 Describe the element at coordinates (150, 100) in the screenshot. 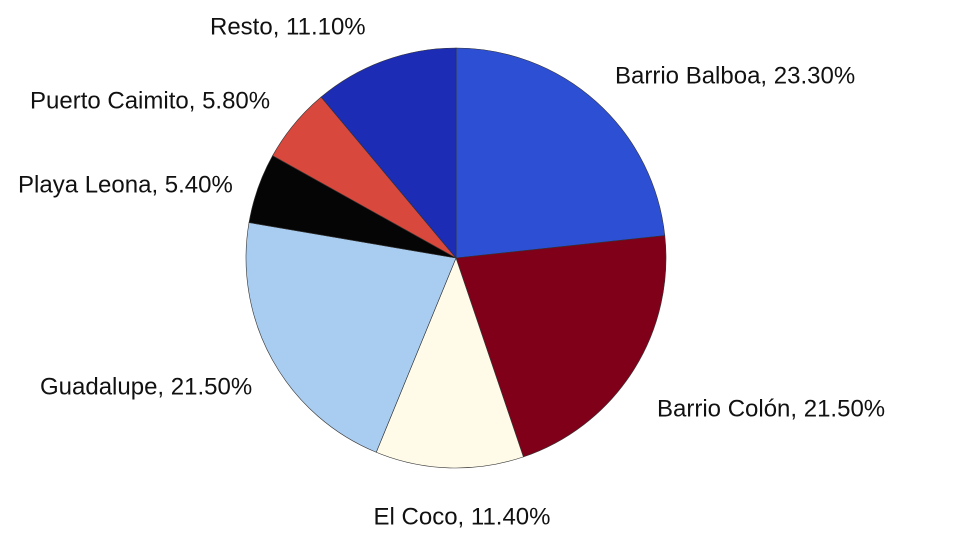

I see `slice-label: Puerto Caimito, 5.80%` at that location.